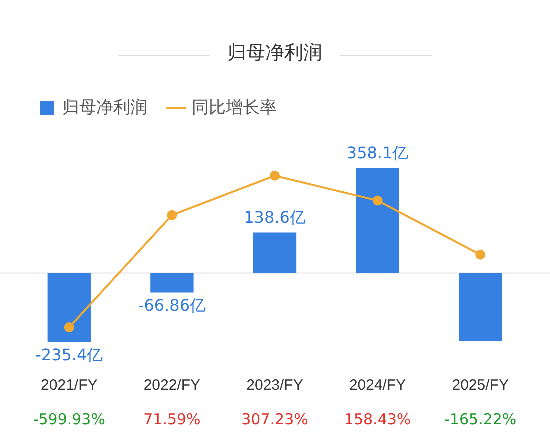 This screenshot has height=437, width=550. I want to click on data-label: -599.93%, so click(69, 419).